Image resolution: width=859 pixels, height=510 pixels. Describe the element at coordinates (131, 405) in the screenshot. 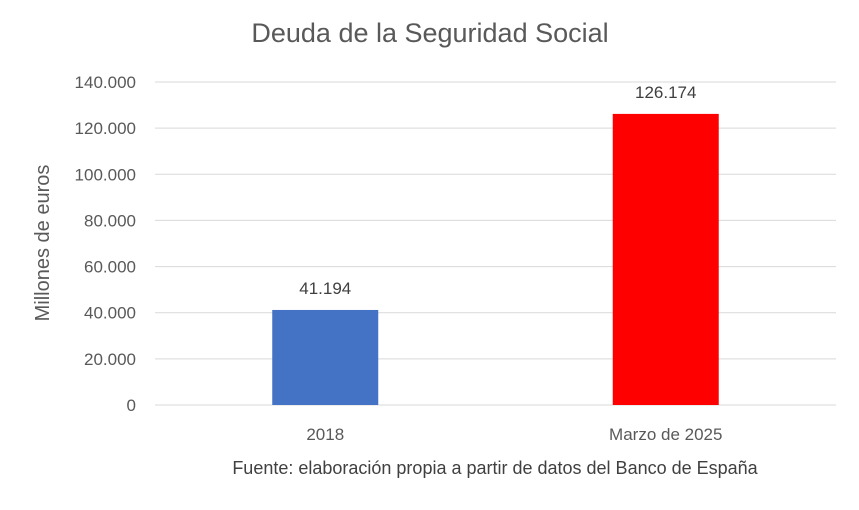

I see `y-tick-label: 0` at that location.